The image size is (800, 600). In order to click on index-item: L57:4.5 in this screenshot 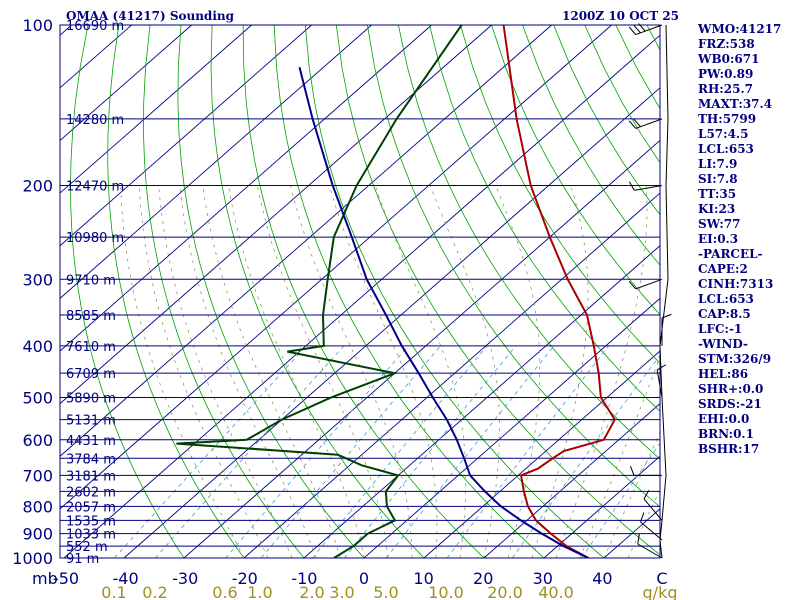, I will do `click(723, 134)`.